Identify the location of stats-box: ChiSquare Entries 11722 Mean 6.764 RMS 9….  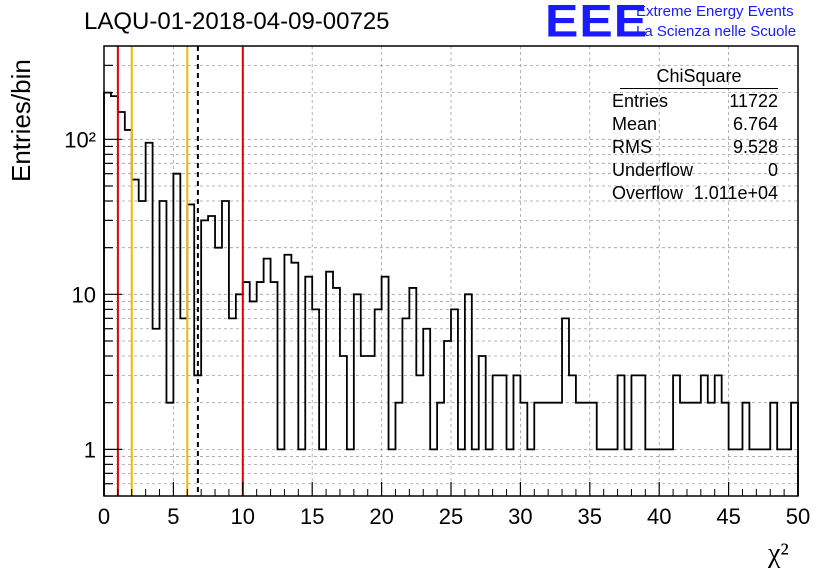
(695, 135).